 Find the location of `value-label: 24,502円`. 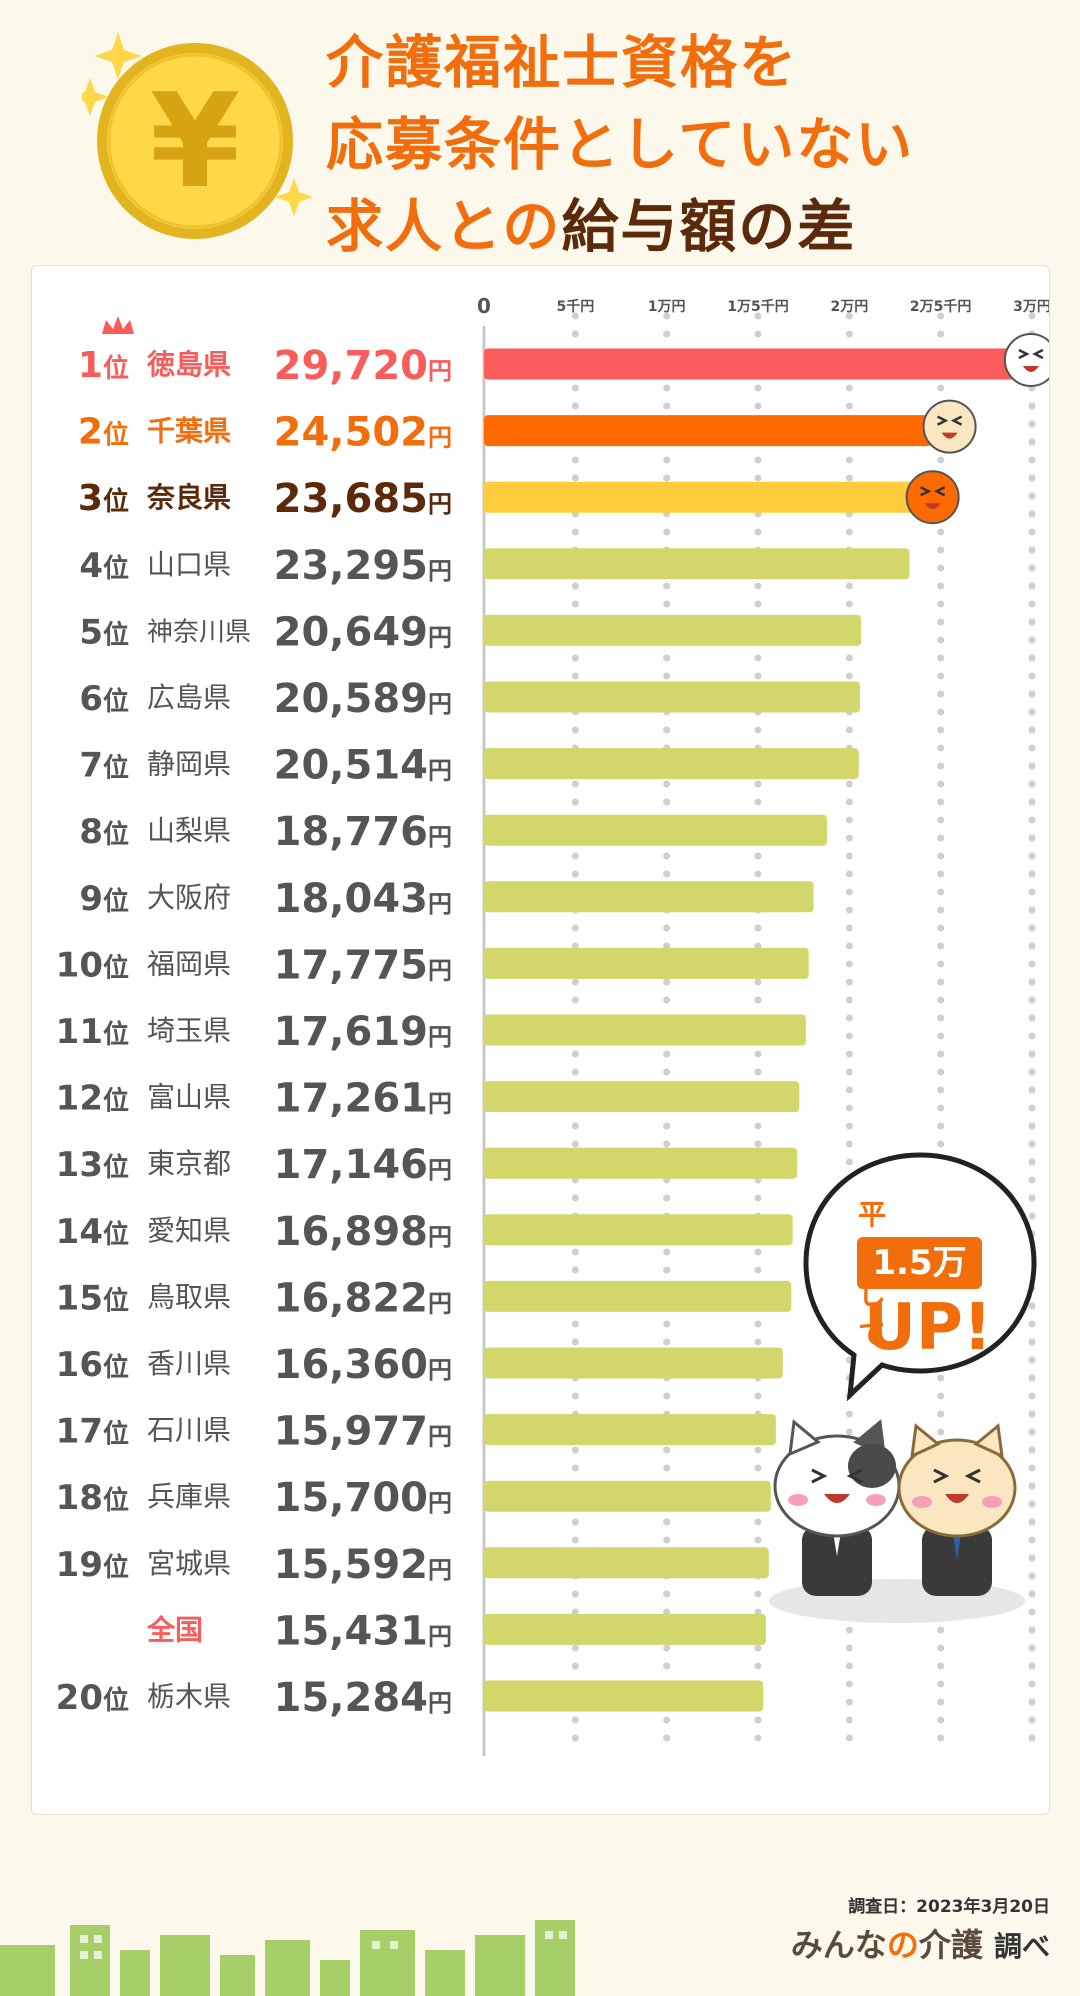

value-label: 24,502円 is located at coordinates (363, 433).